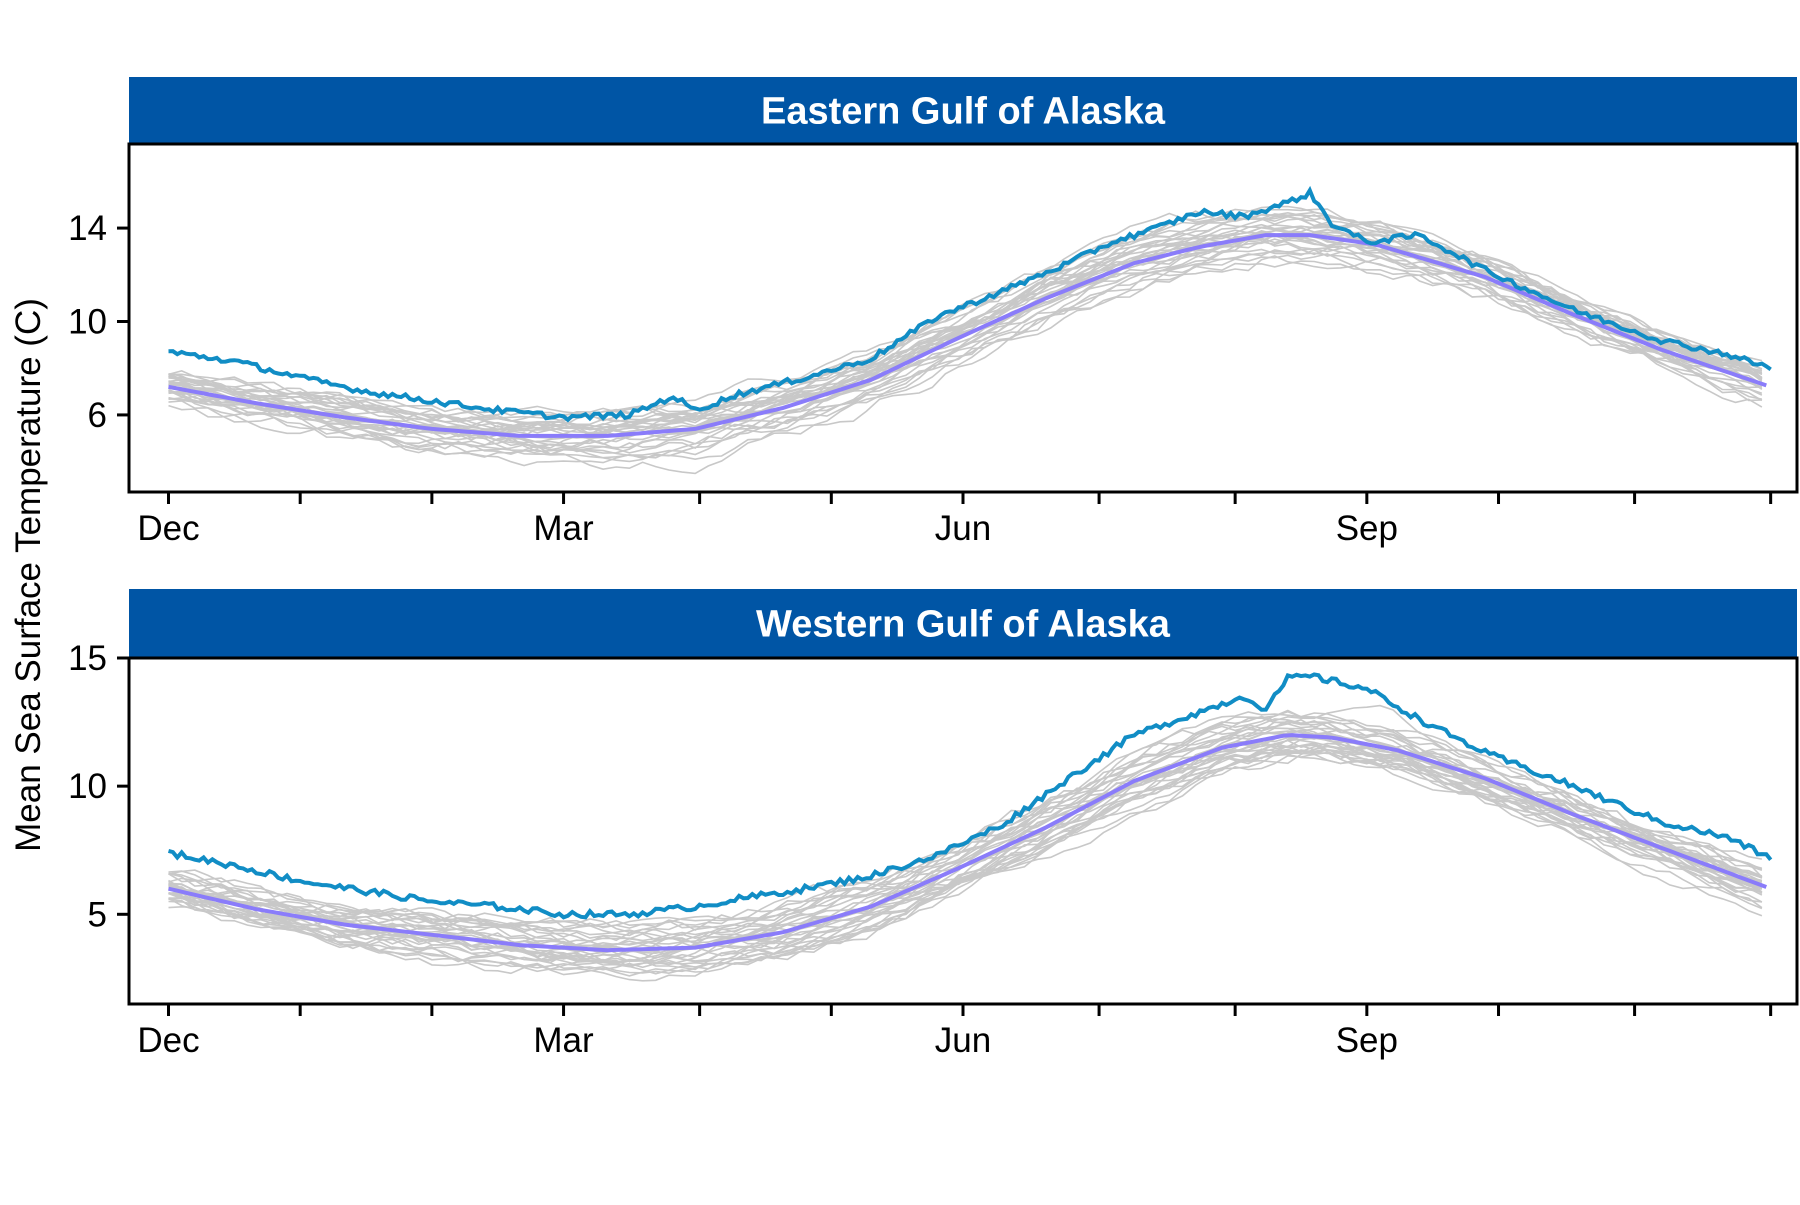 This screenshot has height=1205, width=1800. I want to click on y-axis-label: Mean Sea Surface Temperature (C), so click(28, 575).